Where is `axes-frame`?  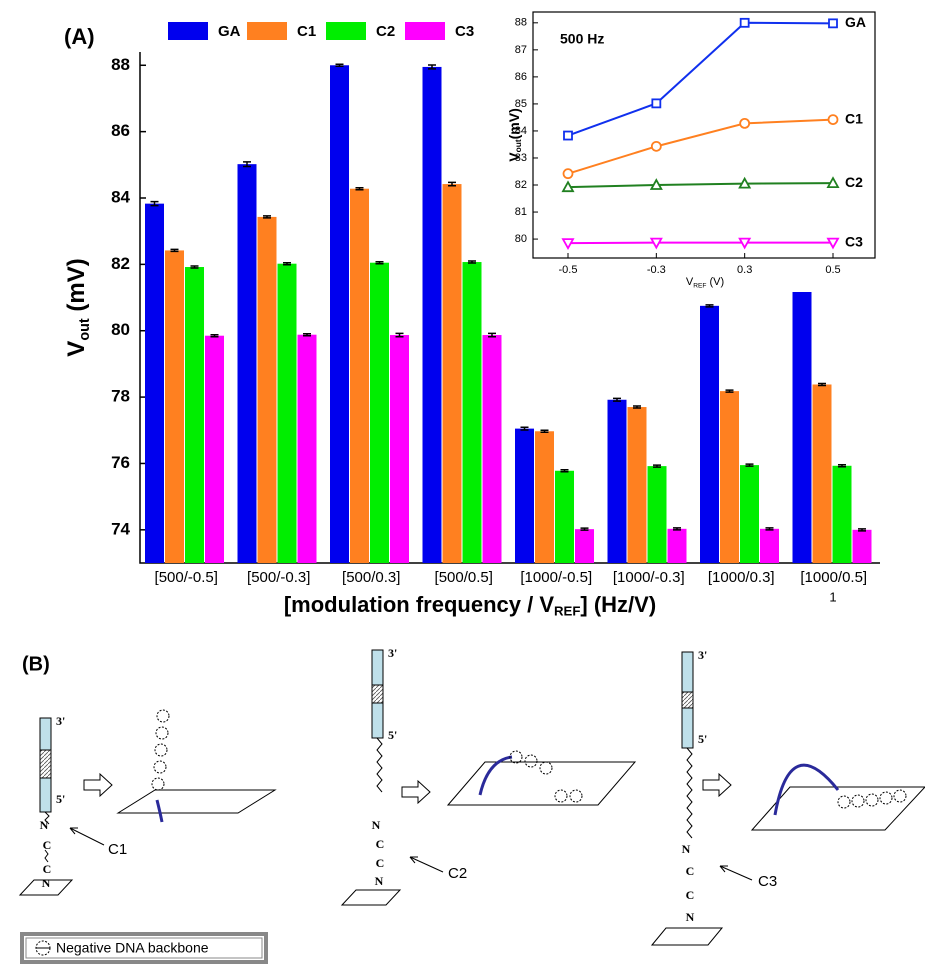
axes-frame is located at coordinates (704, 135).